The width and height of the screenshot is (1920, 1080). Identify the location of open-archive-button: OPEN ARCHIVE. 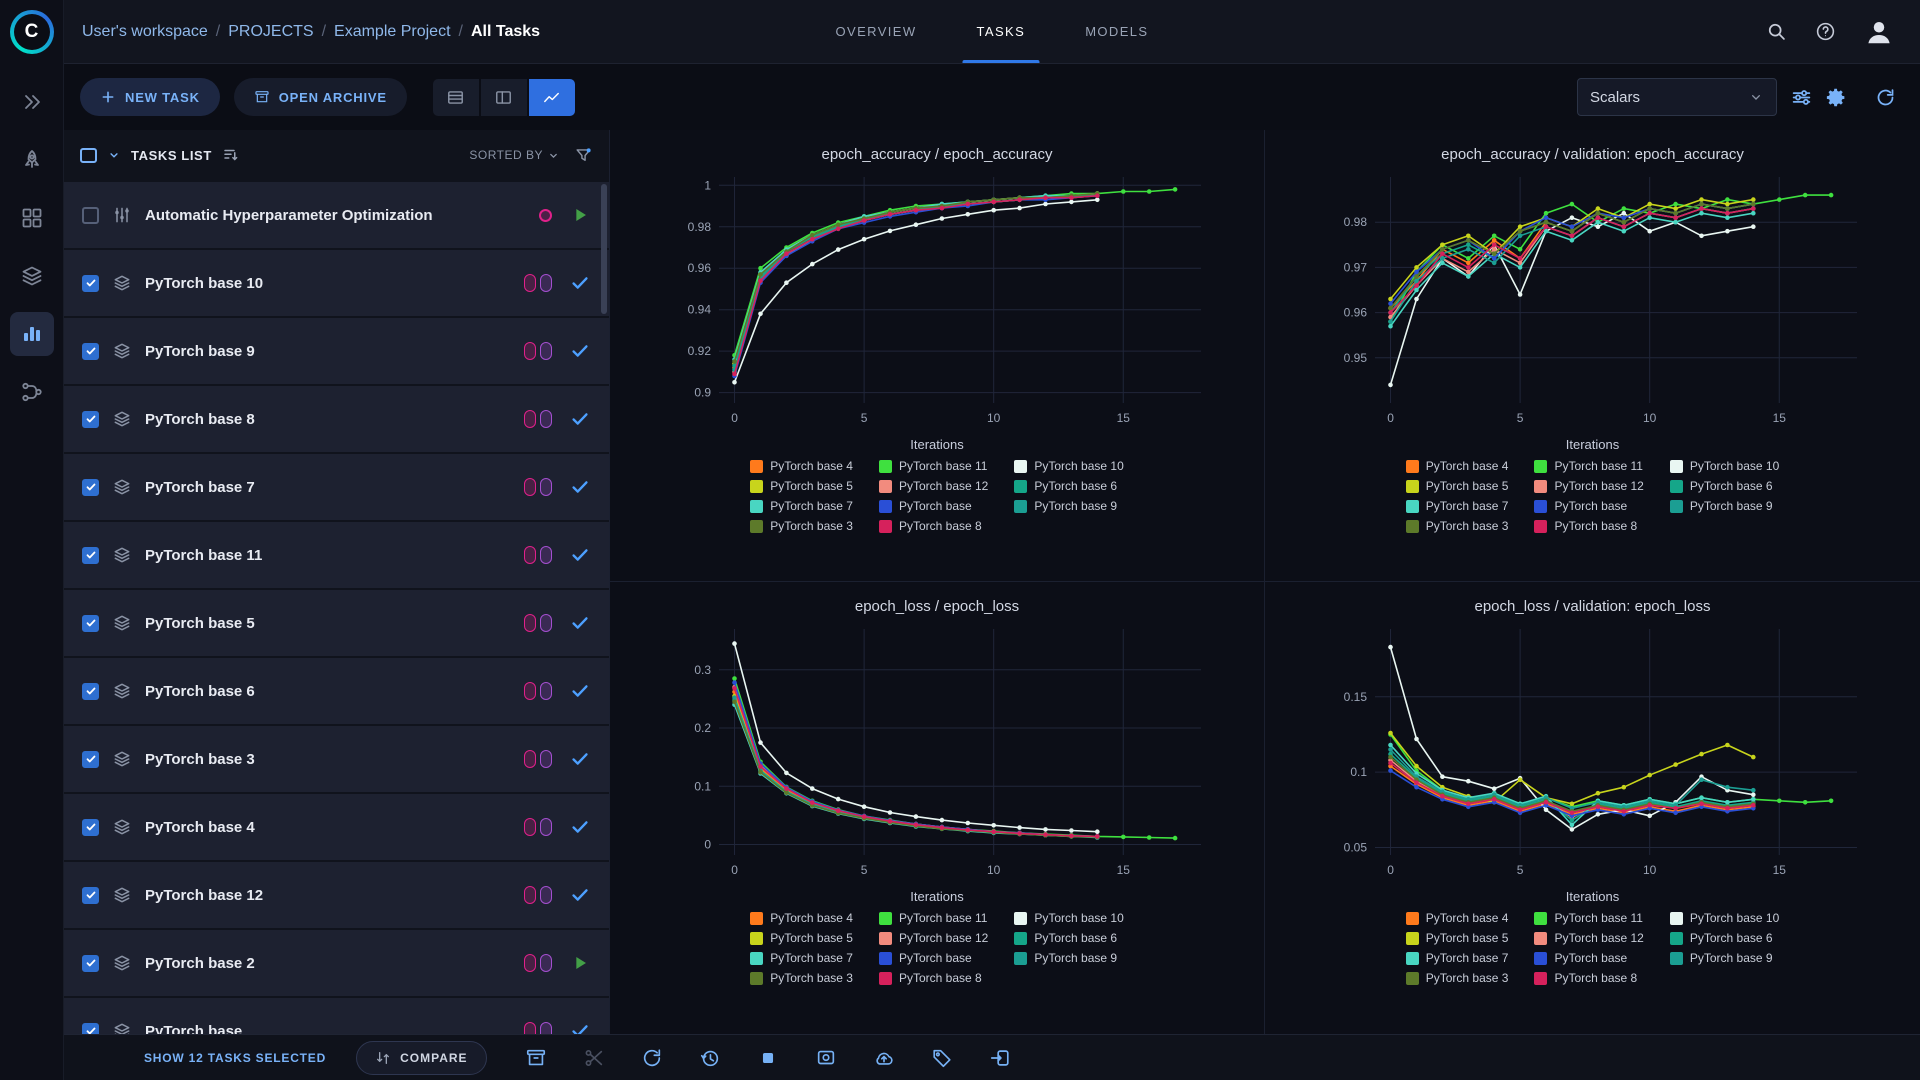
(320, 97).